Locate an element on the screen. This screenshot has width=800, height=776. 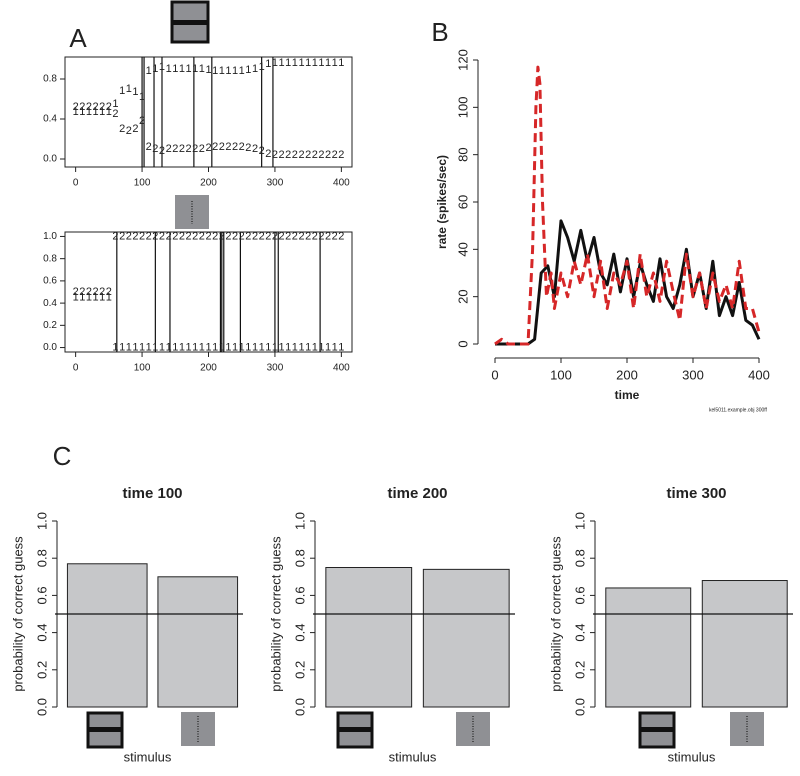
x-axis-label: stimulus is located at coordinates (413, 756).